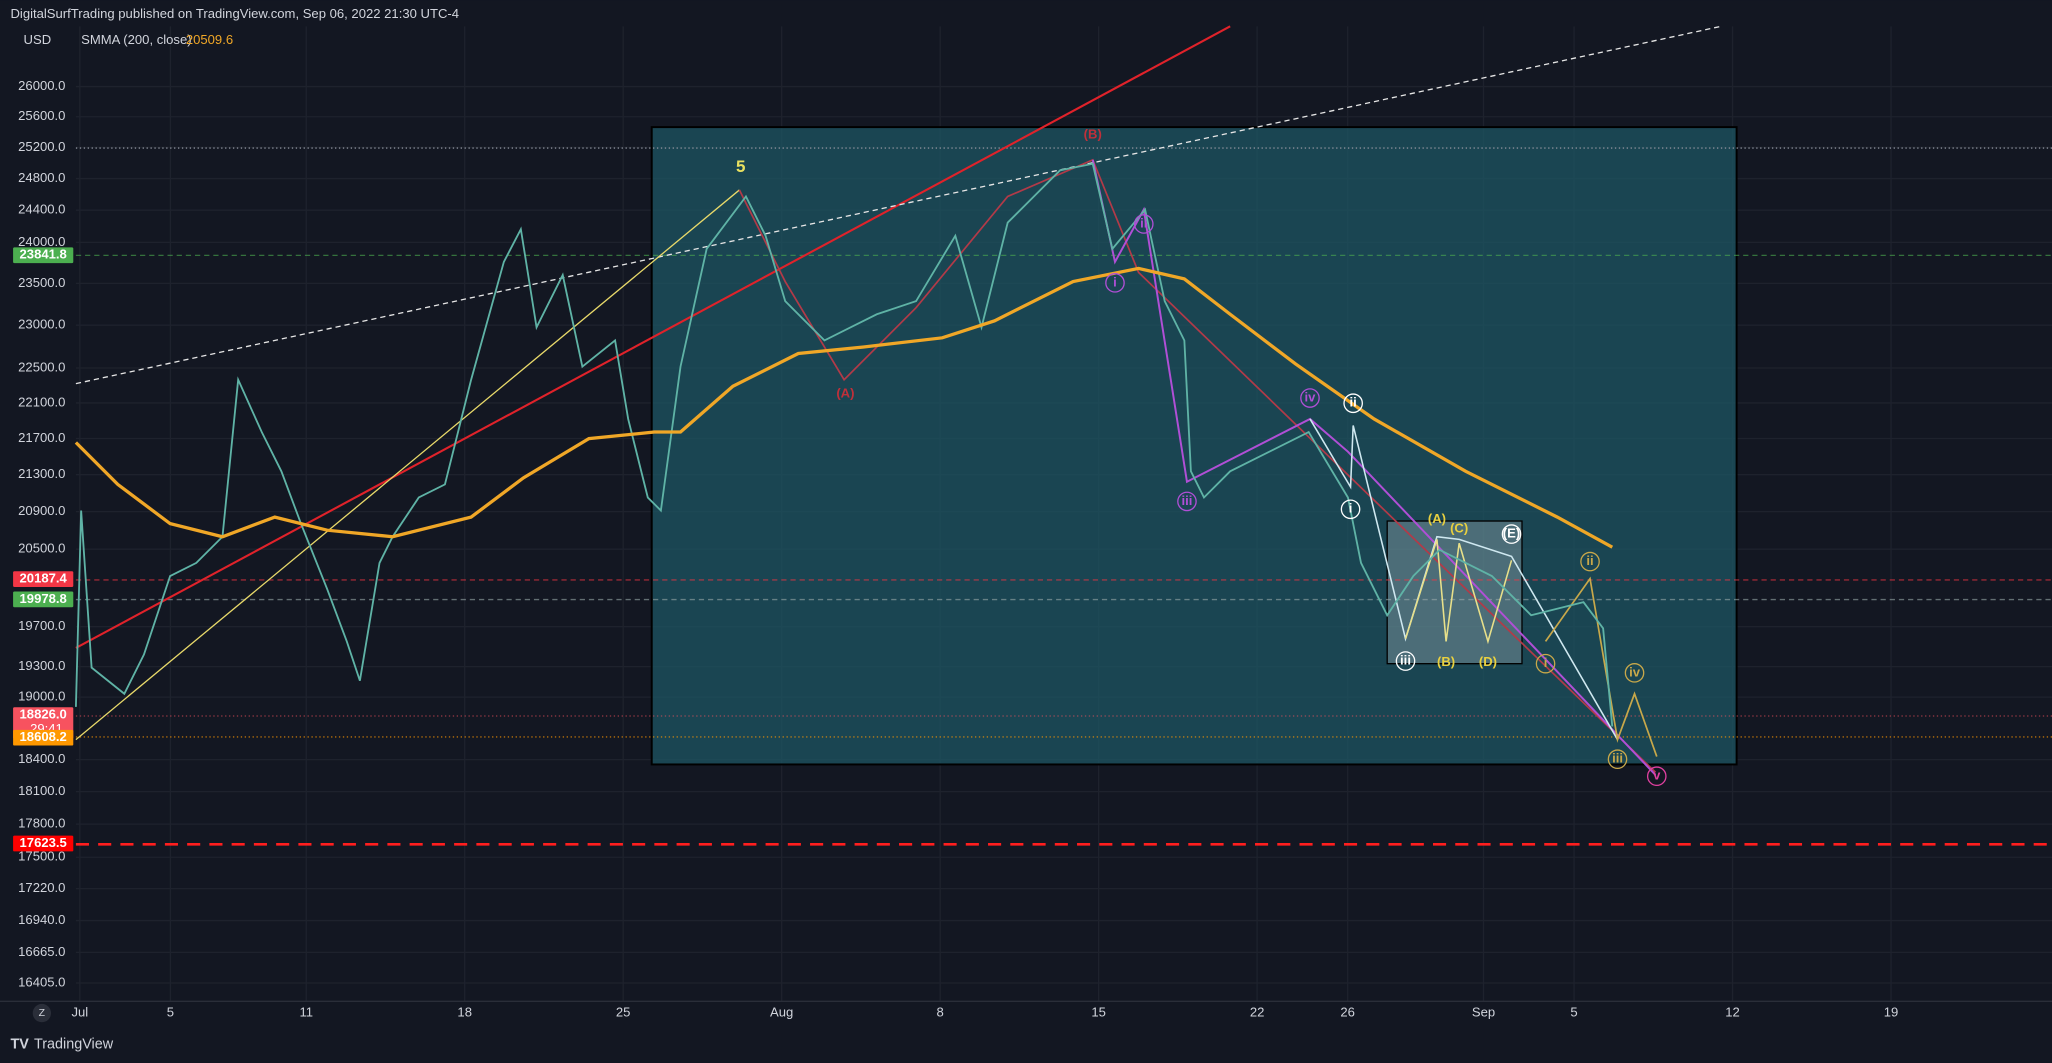 The image size is (2052, 1063). Describe the element at coordinates (1459, 527) in the screenshot. I see `wave-label: (C)` at that location.